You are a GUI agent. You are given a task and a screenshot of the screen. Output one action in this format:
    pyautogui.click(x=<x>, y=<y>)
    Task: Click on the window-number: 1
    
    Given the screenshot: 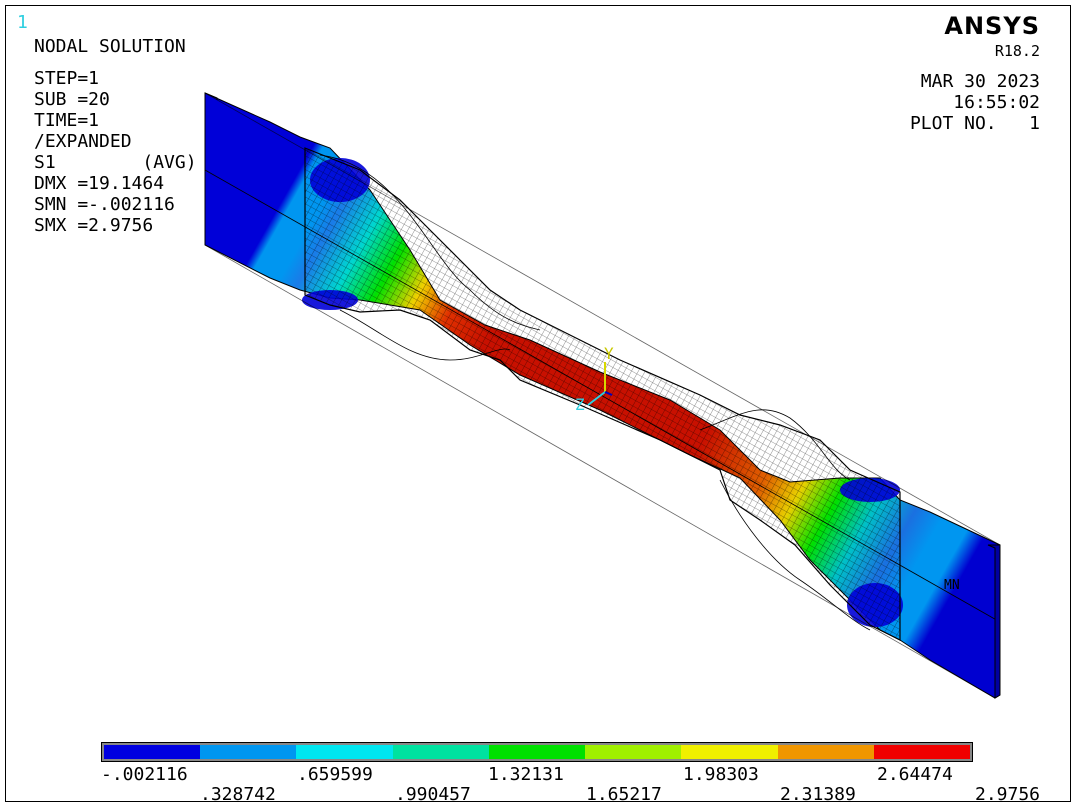 What is the action you would take?
    pyautogui.click(x=22, y=22)
    